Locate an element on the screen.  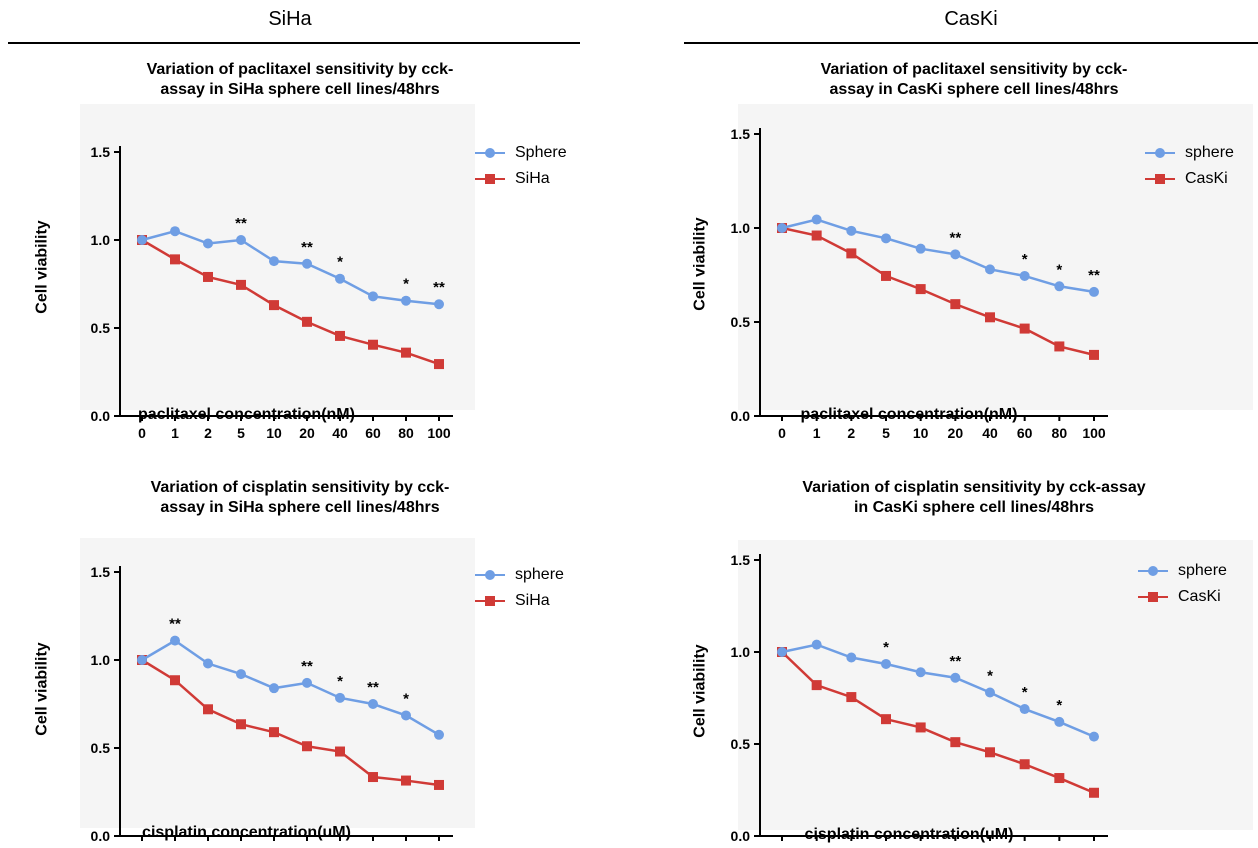
y-tick-label: 1.5 is located at coordinates (741, 134).